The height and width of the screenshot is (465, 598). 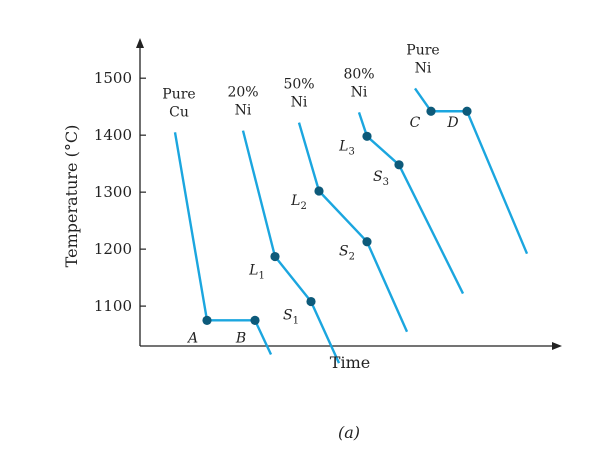 What do you see at coordinates (311, 301) in the screenshot?
I see `point-S1` at bounding box center [311, 301].